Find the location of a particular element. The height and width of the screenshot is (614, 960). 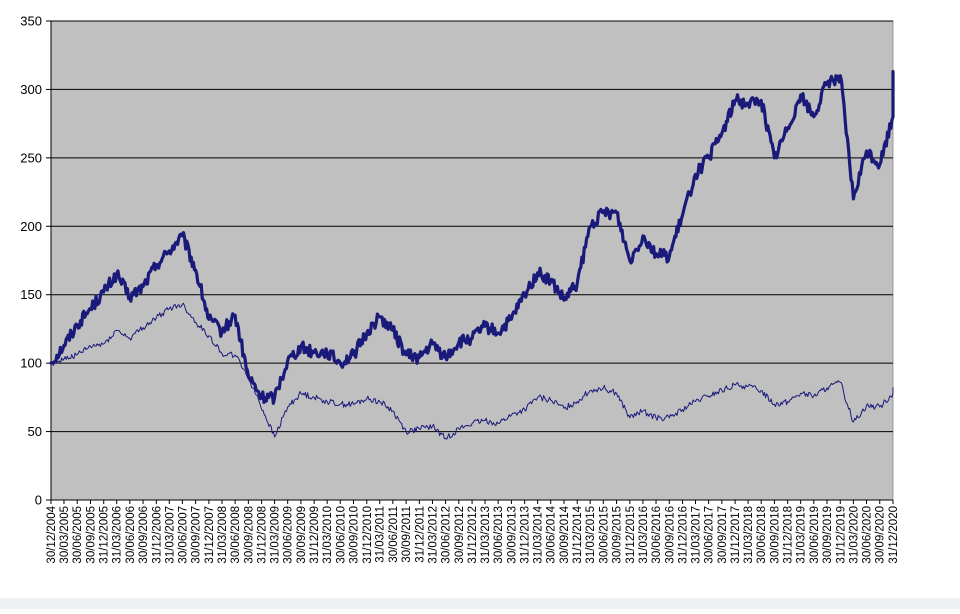

x-tick-label: 31/03/2010 is located at coordinates (328, 535).